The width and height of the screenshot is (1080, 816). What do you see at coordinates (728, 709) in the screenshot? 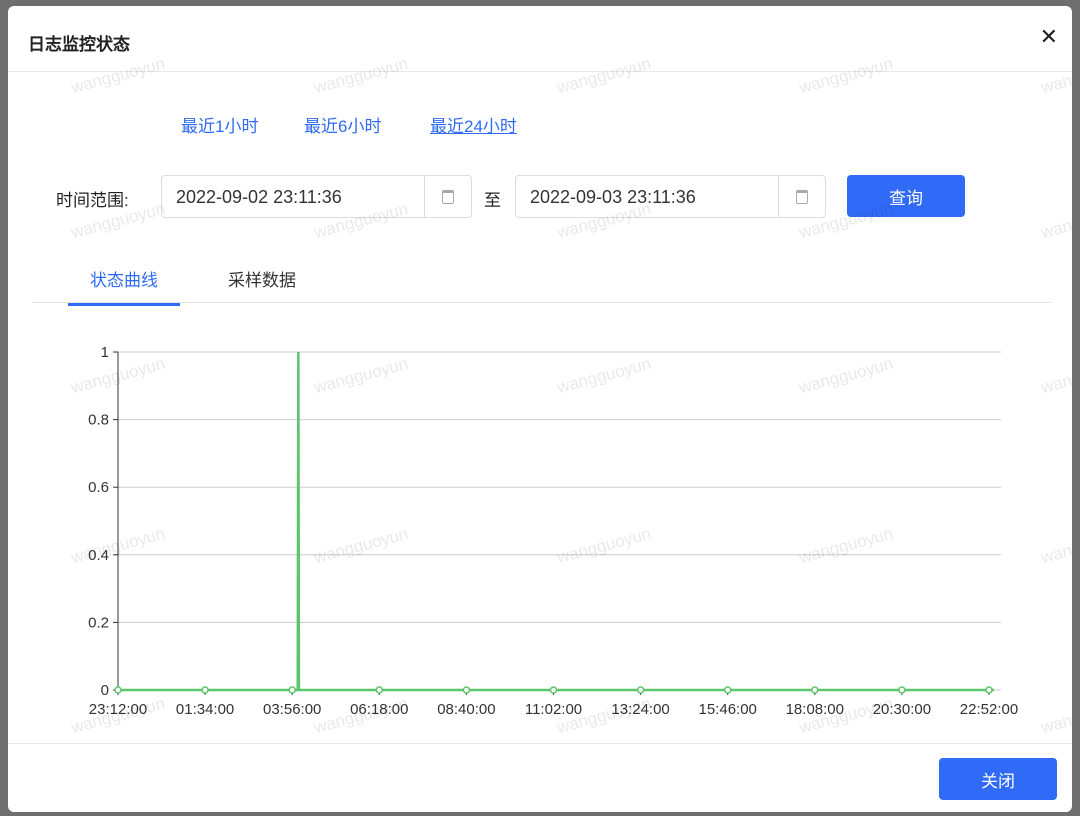
I see `x-tick-label: 15:46:00` at bounding box center [728, 709].